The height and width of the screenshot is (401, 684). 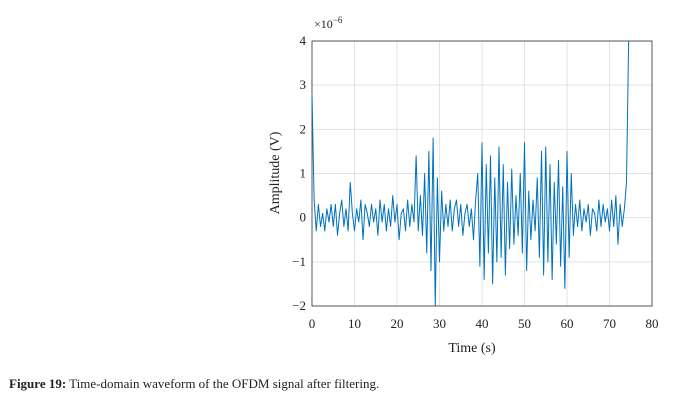 I want to click on y-tick-label: 3, so click(x=303, y=84).